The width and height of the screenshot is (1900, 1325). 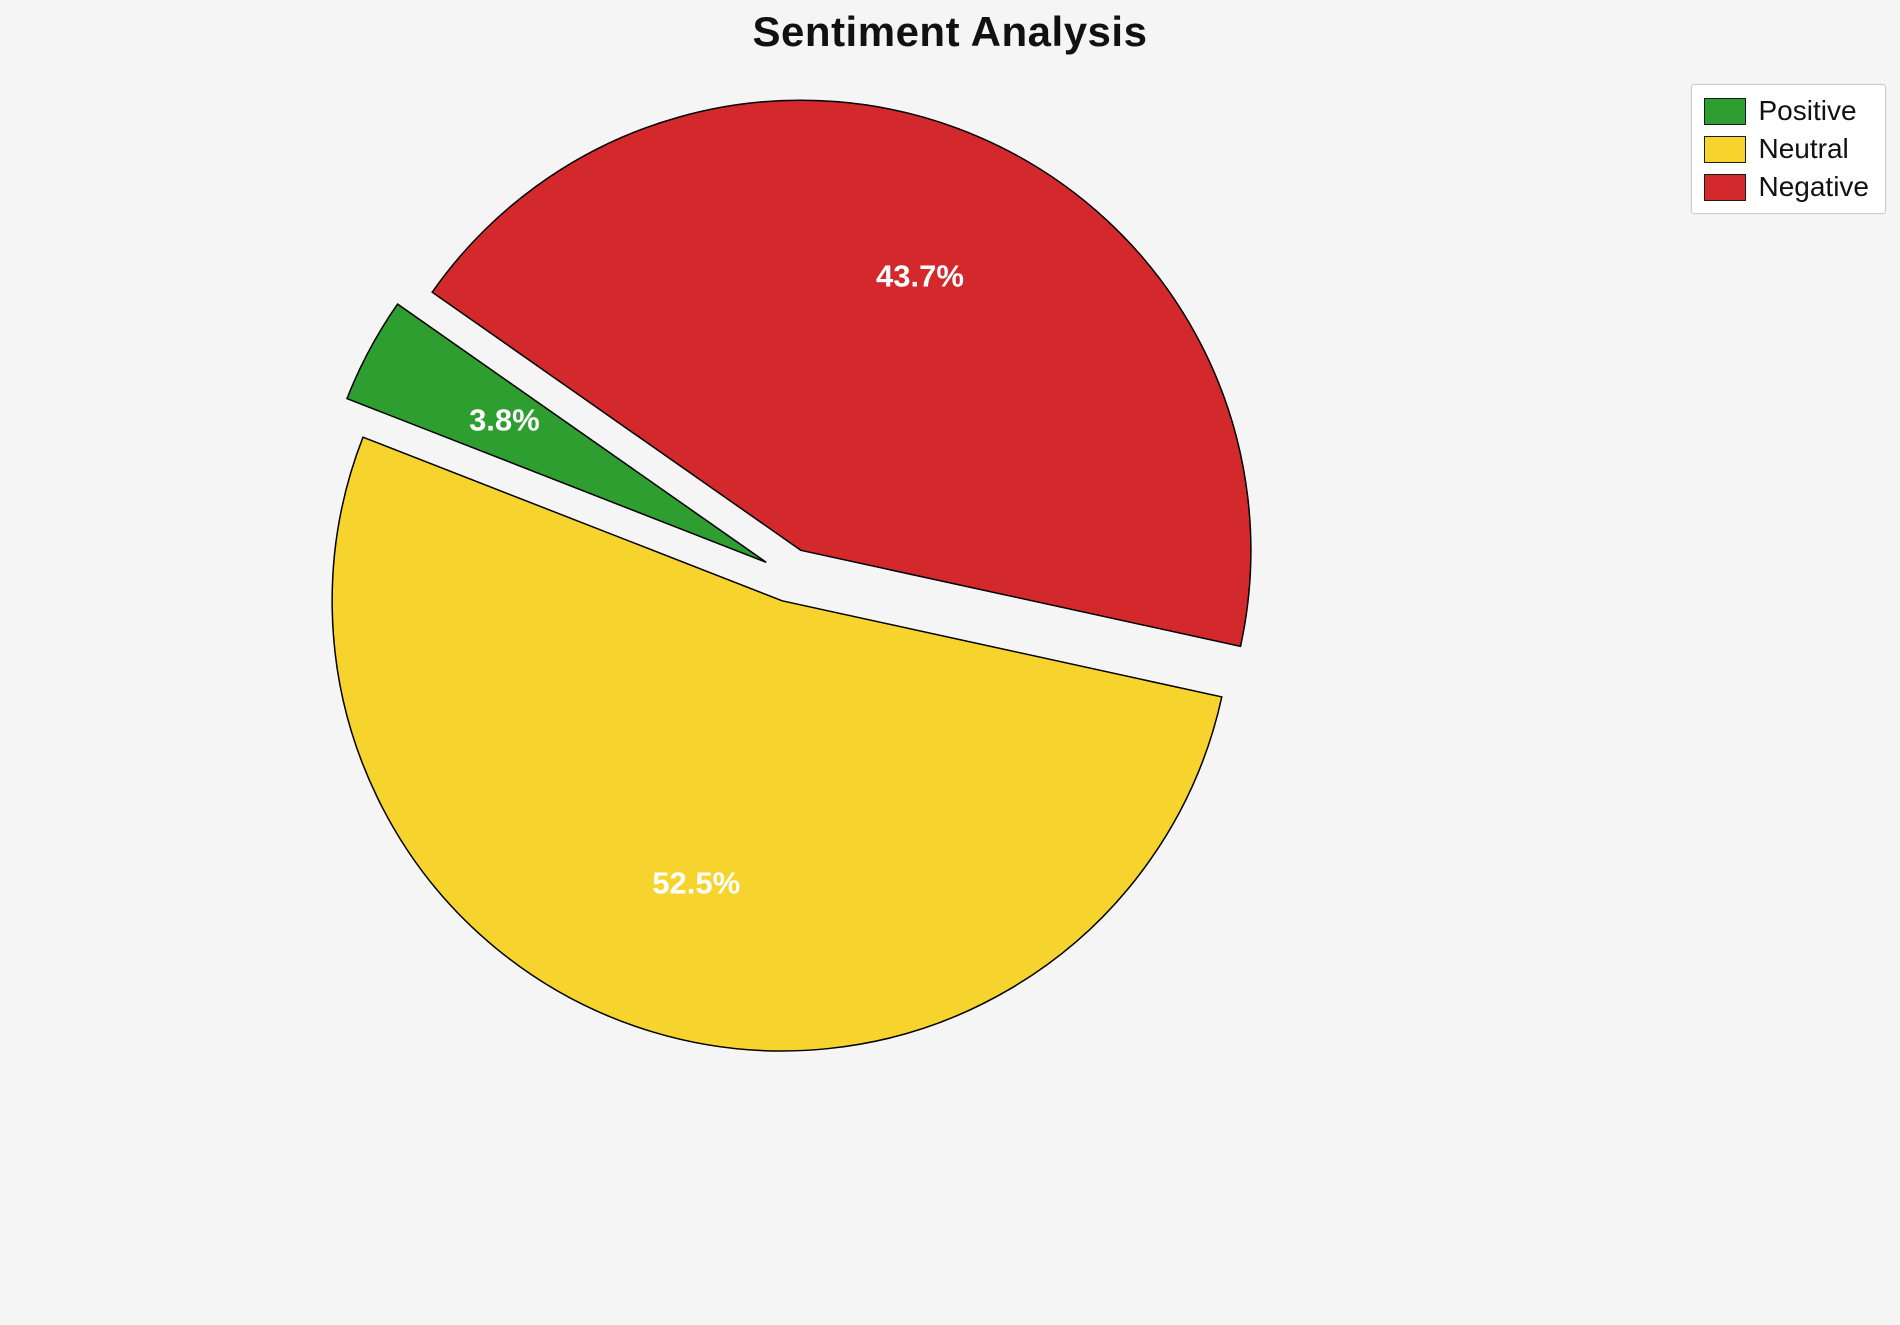 What do you see at coordinates (696, 882) in the screenshot?
I see `pct-label-neutral: 52.5%` at bounding box center [696, 882].